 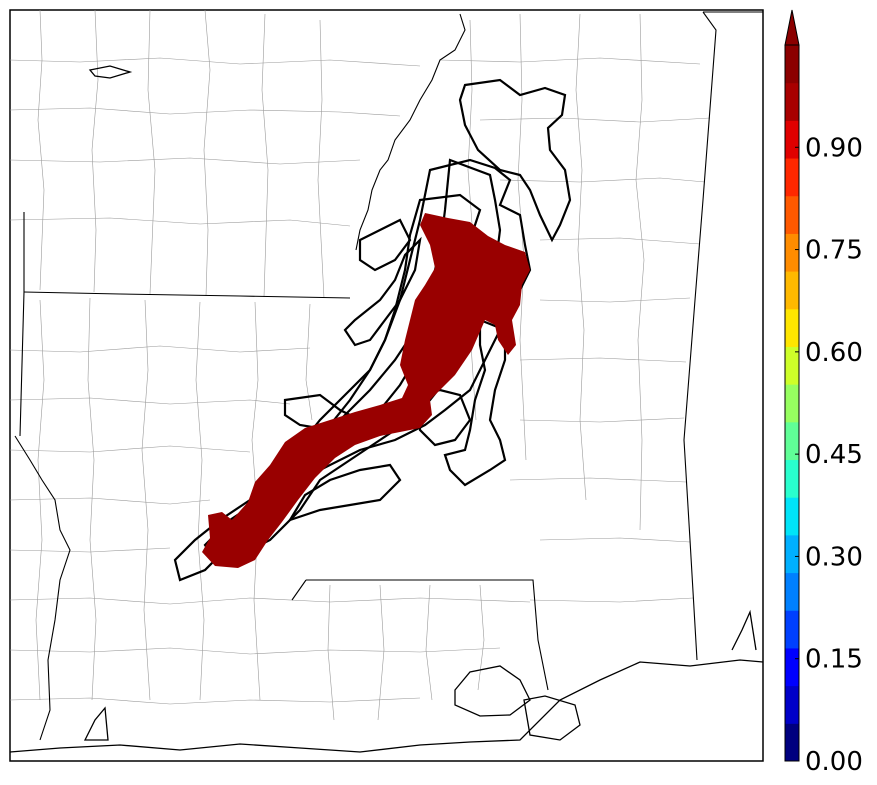 What do you see at coordinates (792, 27) in the screenshot?
I see `colorbar-extend-arrow` at bounding box center [792, 27].